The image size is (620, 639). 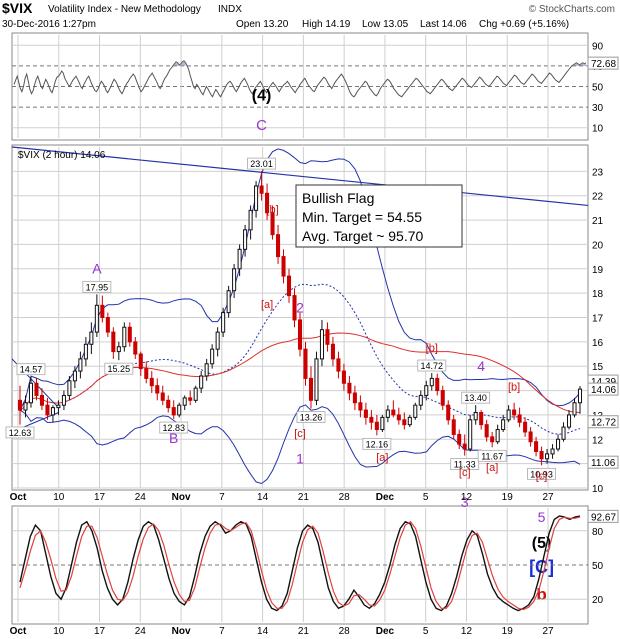 I want to click on price-side-label: 12.72, so click(x=603, y=423).